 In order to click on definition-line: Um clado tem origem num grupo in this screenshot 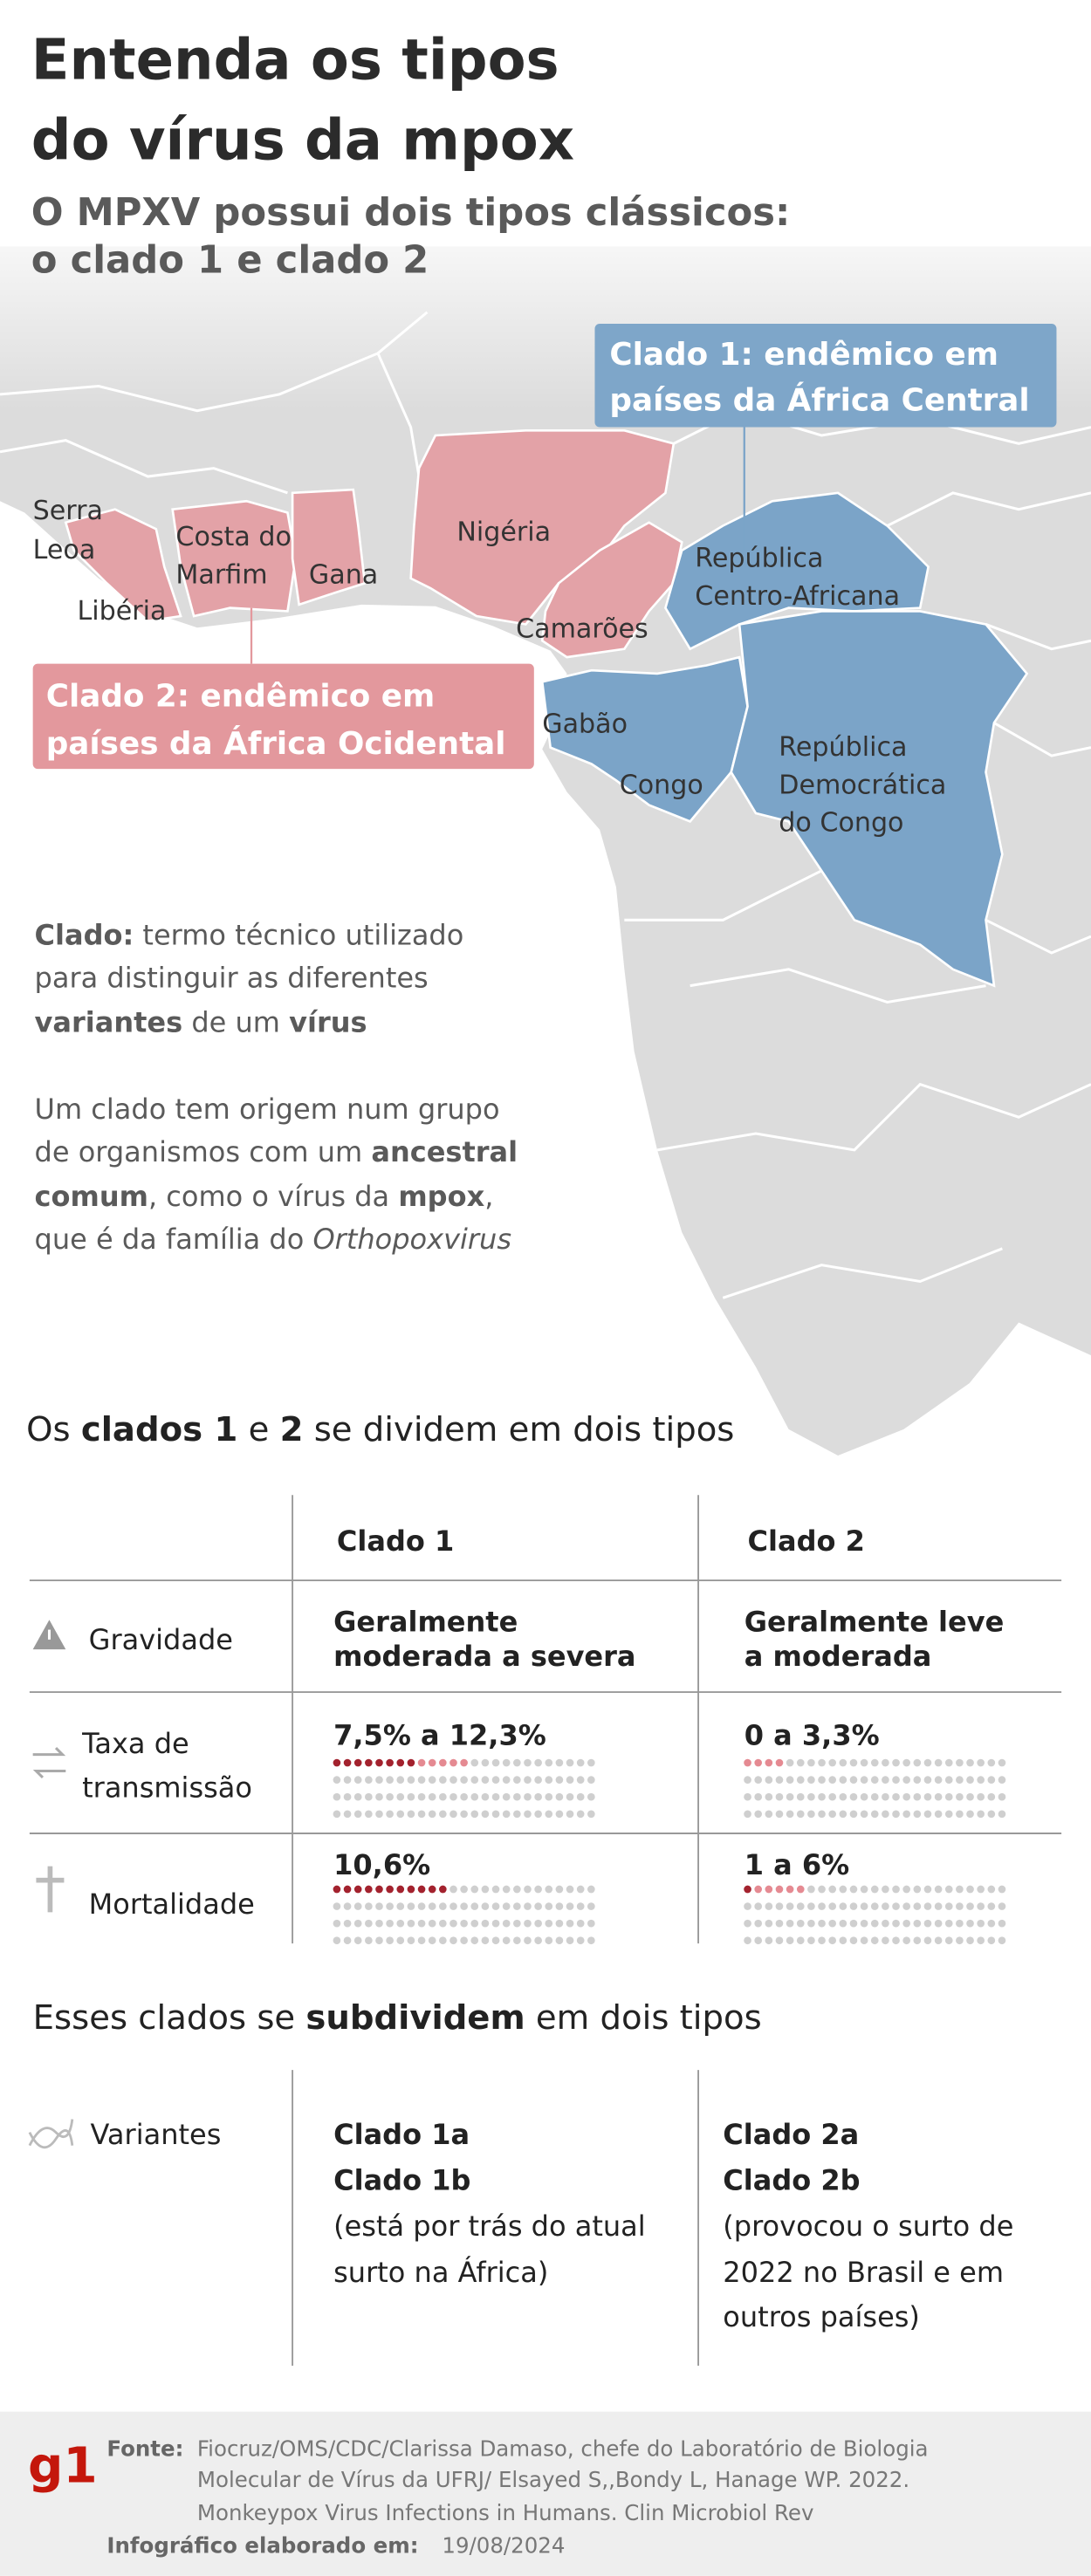, I will do `click(267, 1110)`.